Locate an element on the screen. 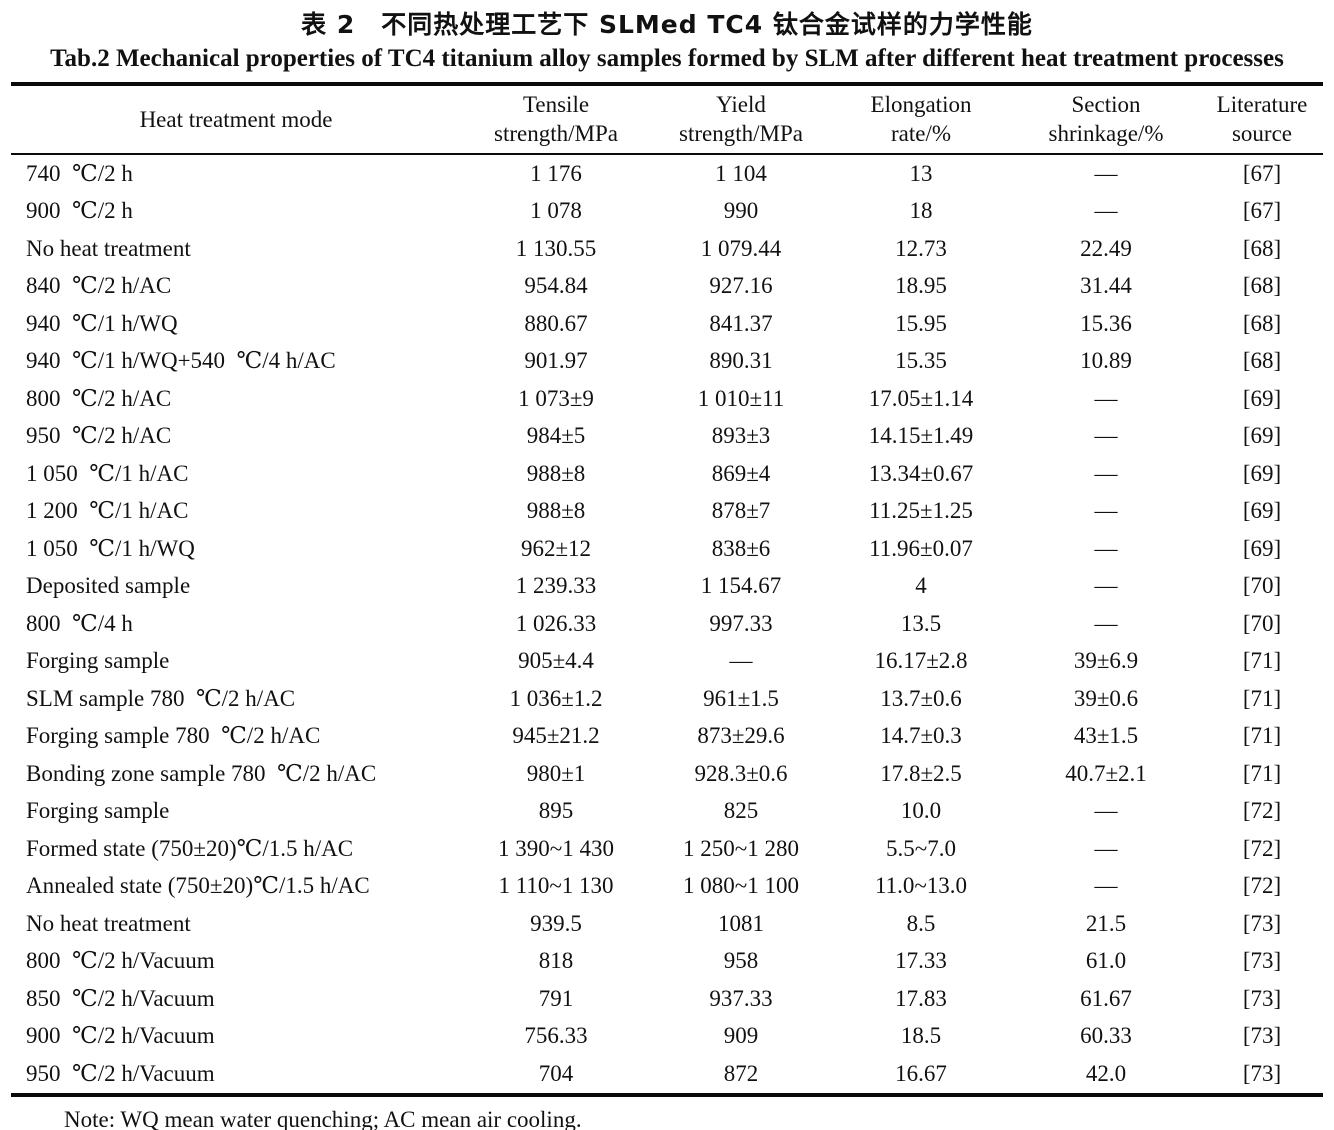  header-yield-strength: Yield strength/MPa is located at coordinates (741, 119).